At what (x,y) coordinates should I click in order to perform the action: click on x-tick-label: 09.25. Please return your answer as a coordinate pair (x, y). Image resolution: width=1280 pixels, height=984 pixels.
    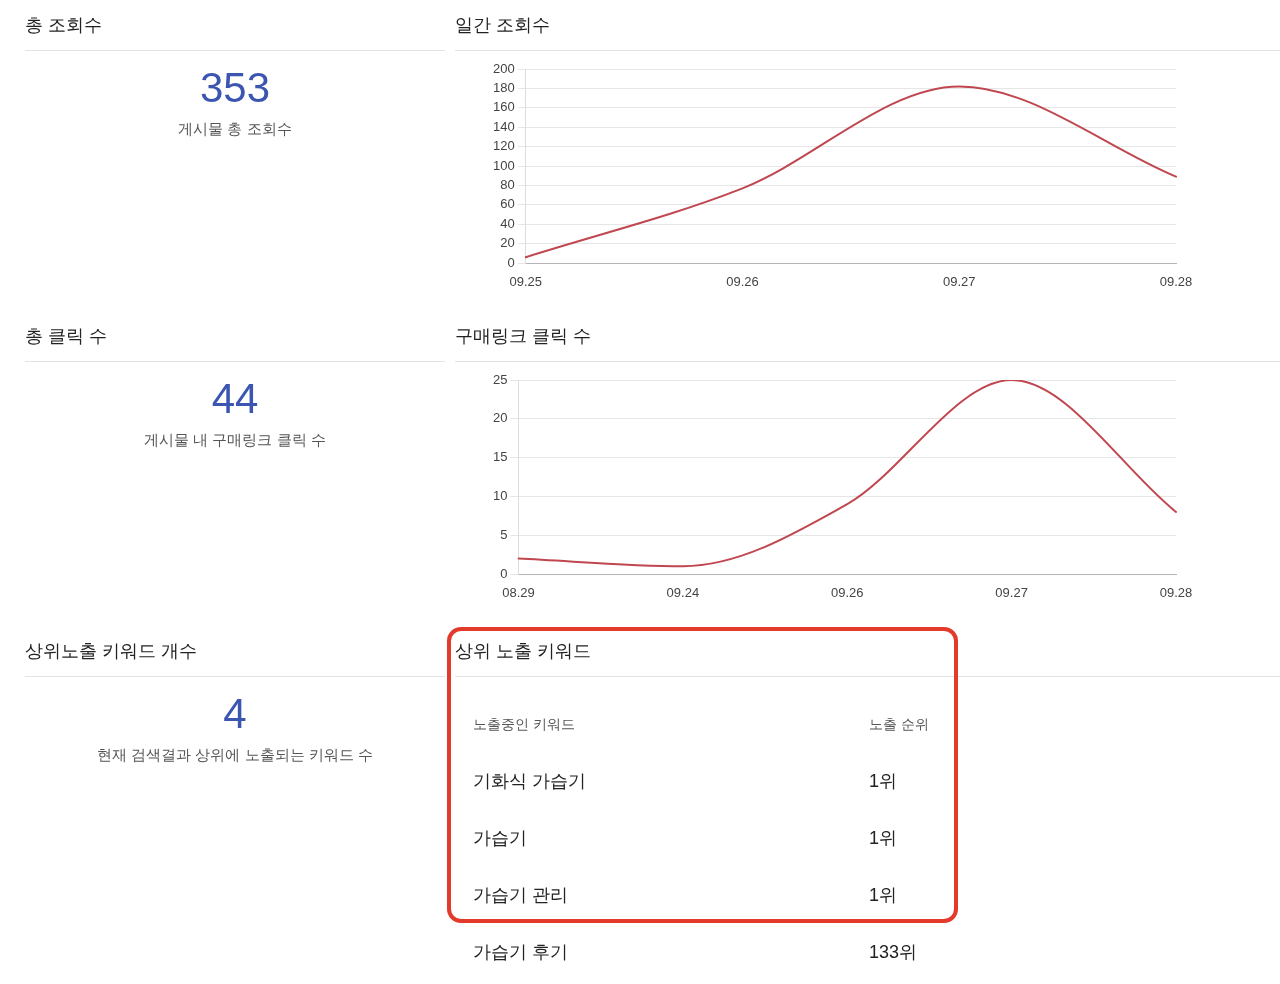
    Looking at the image, I should click on (525, 282).